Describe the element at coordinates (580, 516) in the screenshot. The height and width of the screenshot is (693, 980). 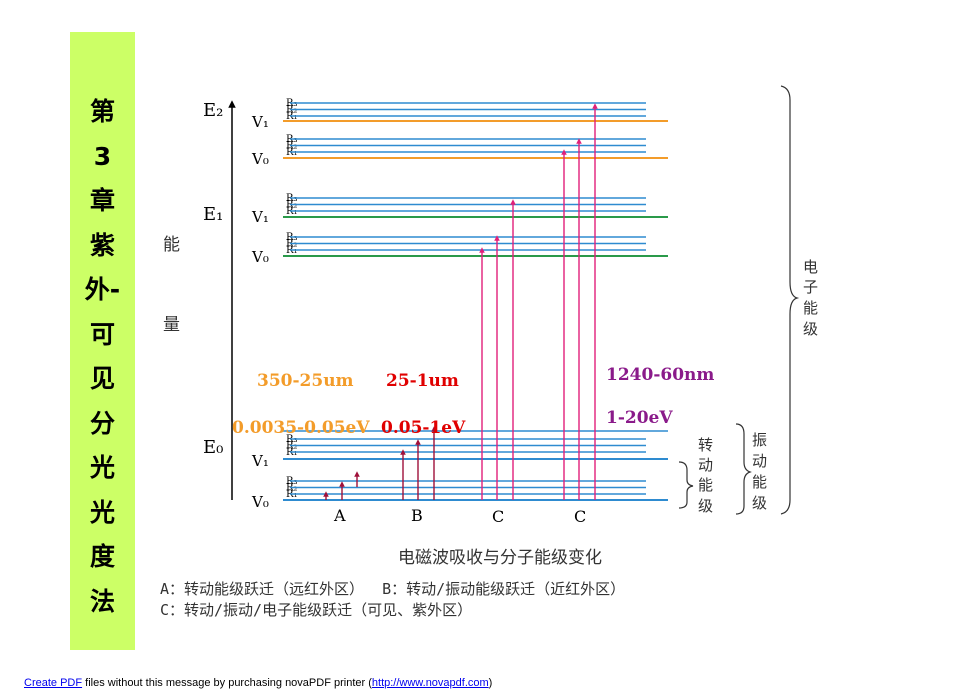
I see `transition-label-c2: C` at that location.